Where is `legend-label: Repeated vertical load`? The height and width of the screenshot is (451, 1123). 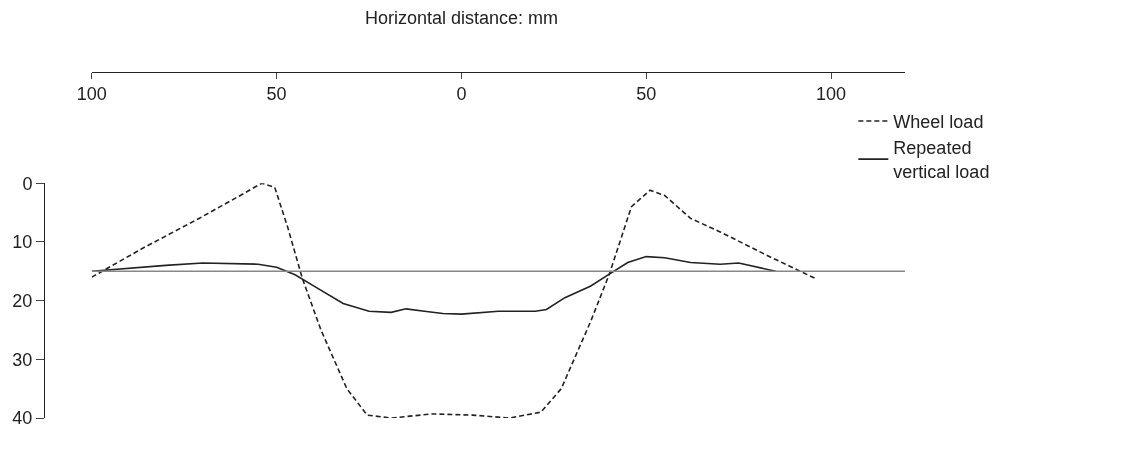 legend-label: Repeated vertical load is located at coordinates (941, 160).